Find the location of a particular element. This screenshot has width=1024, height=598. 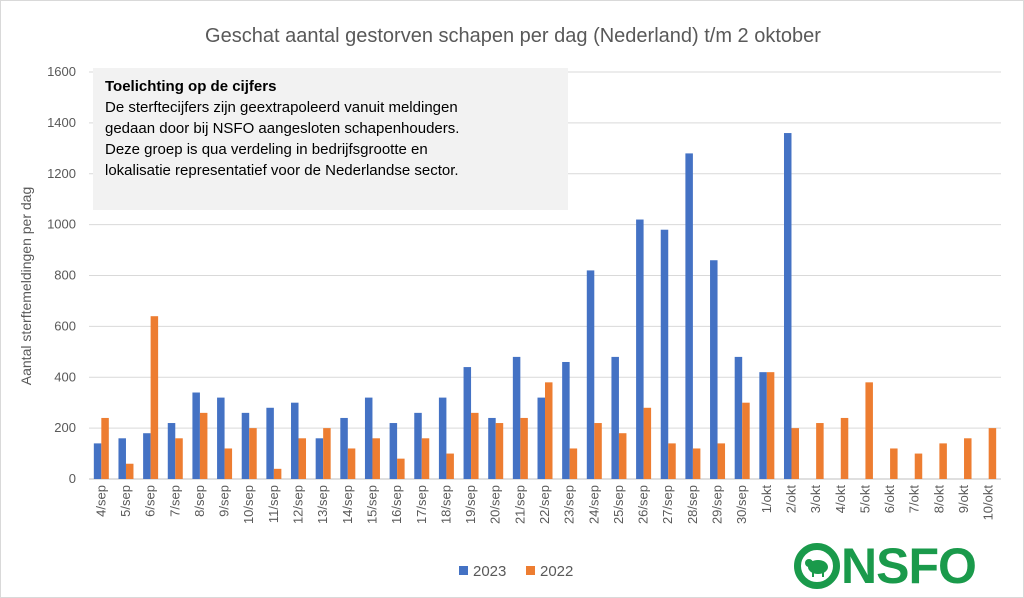

x-tick-label: 5/sep is located at coordinates (125, 501).